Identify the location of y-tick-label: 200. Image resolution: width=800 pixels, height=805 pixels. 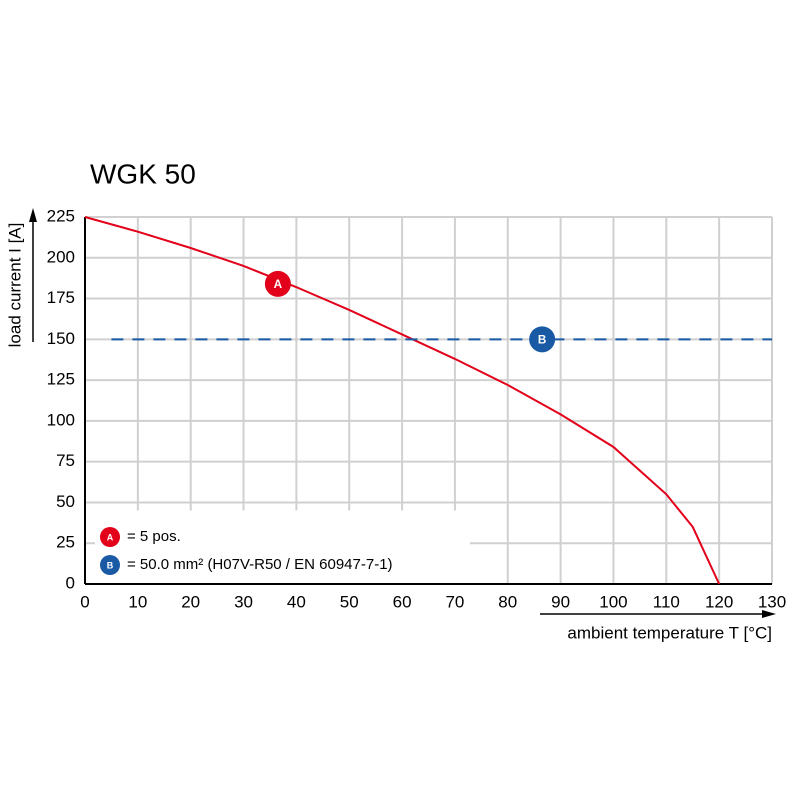
(61, 256).